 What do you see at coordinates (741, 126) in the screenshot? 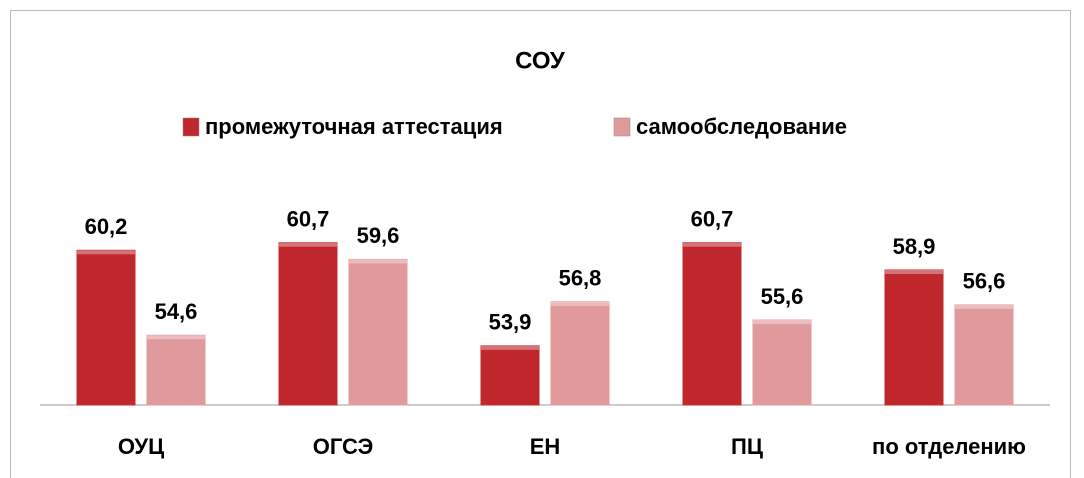
I see `legend-label: самообследование` at bounding box center [741, 126].